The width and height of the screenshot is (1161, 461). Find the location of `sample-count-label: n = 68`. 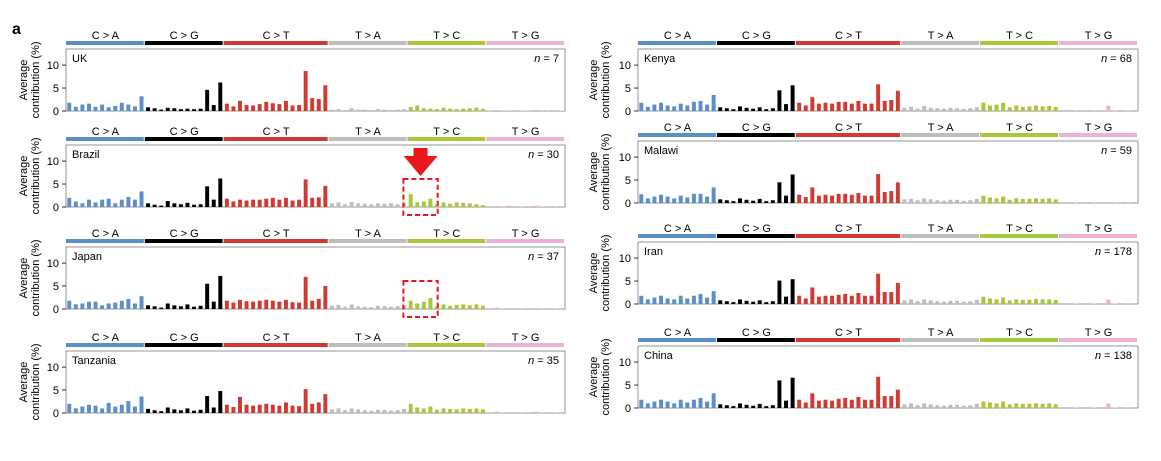

sample-count-label: n = 68 is located at coordinates (1116, 59).